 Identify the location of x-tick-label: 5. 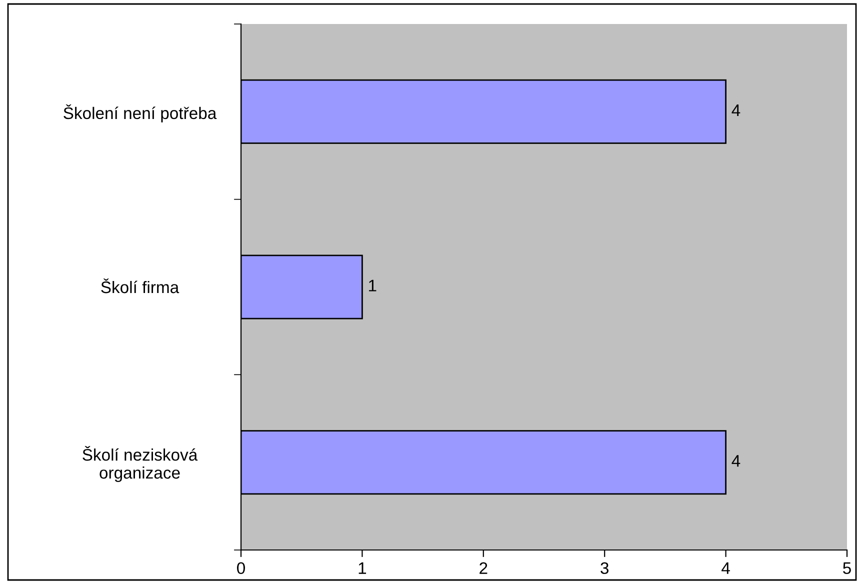
(847, 568).